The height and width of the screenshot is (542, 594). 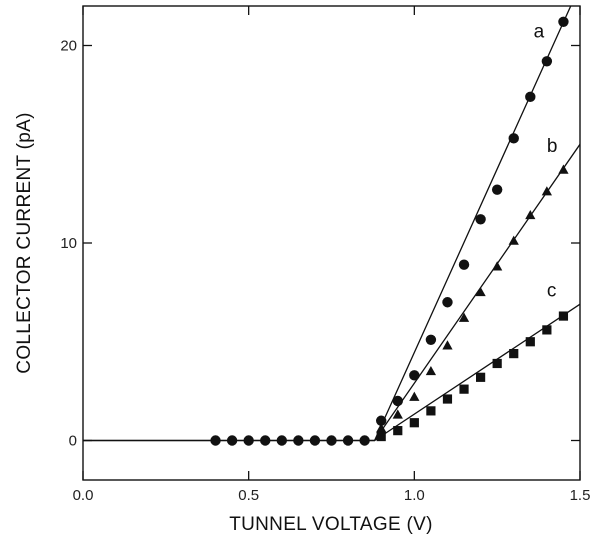 I want to click on y-axis-label: COLLECTOR CURRENT (pA), so click(x=24, y=242).